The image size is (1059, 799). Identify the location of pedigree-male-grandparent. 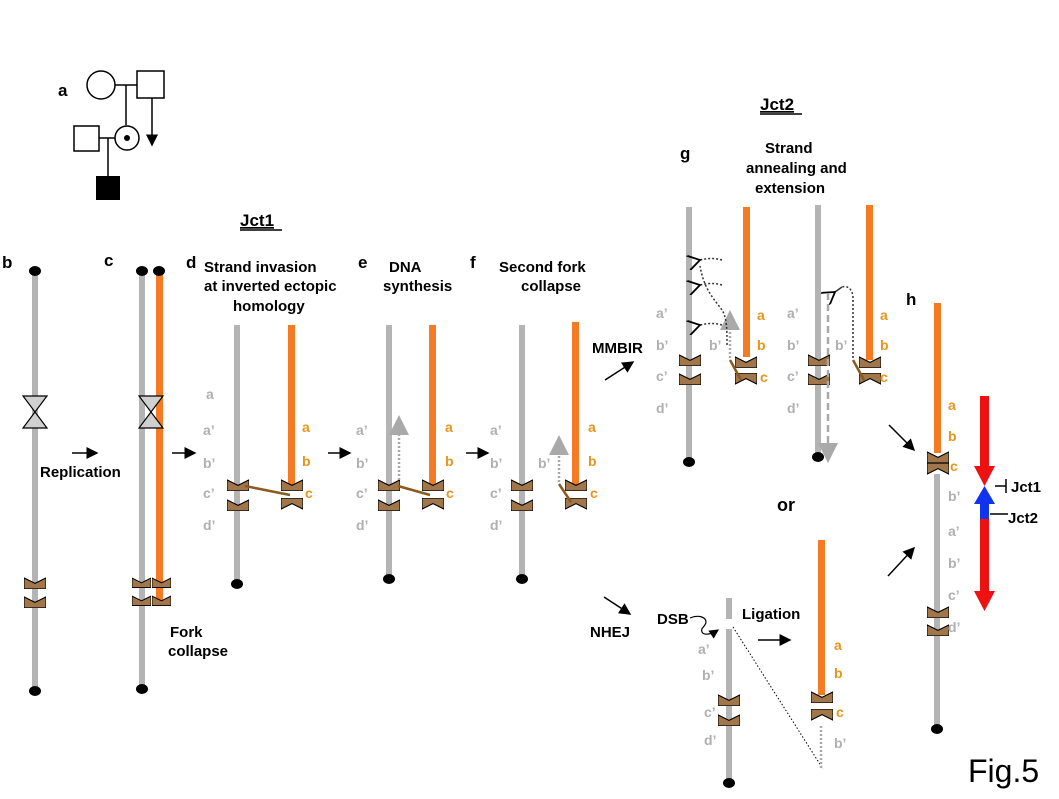
(150, 84).